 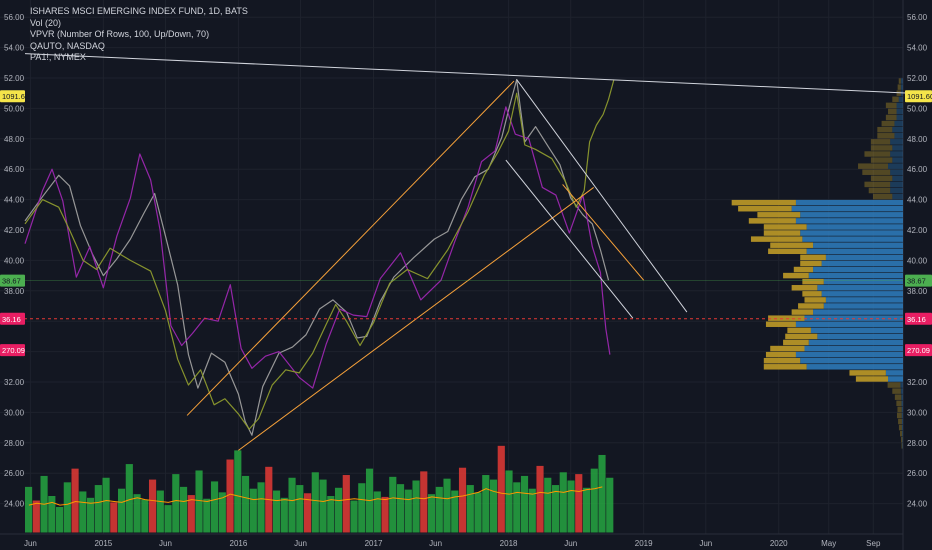 What do you see at coordinates (828, 543) in the screenshot?
I see `x-tick-label: May` at bounding box center [828, 543].